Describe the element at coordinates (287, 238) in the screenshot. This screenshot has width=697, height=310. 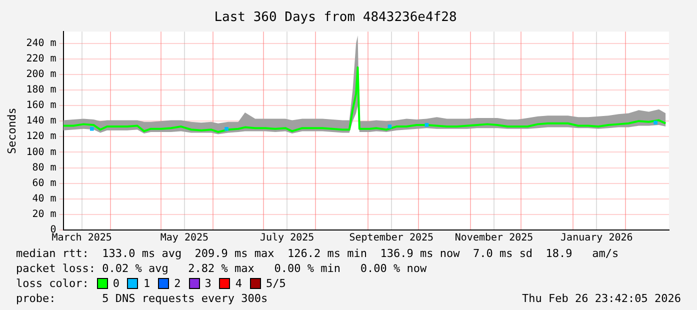
I see `x-tick-label: July 2025` at that location.